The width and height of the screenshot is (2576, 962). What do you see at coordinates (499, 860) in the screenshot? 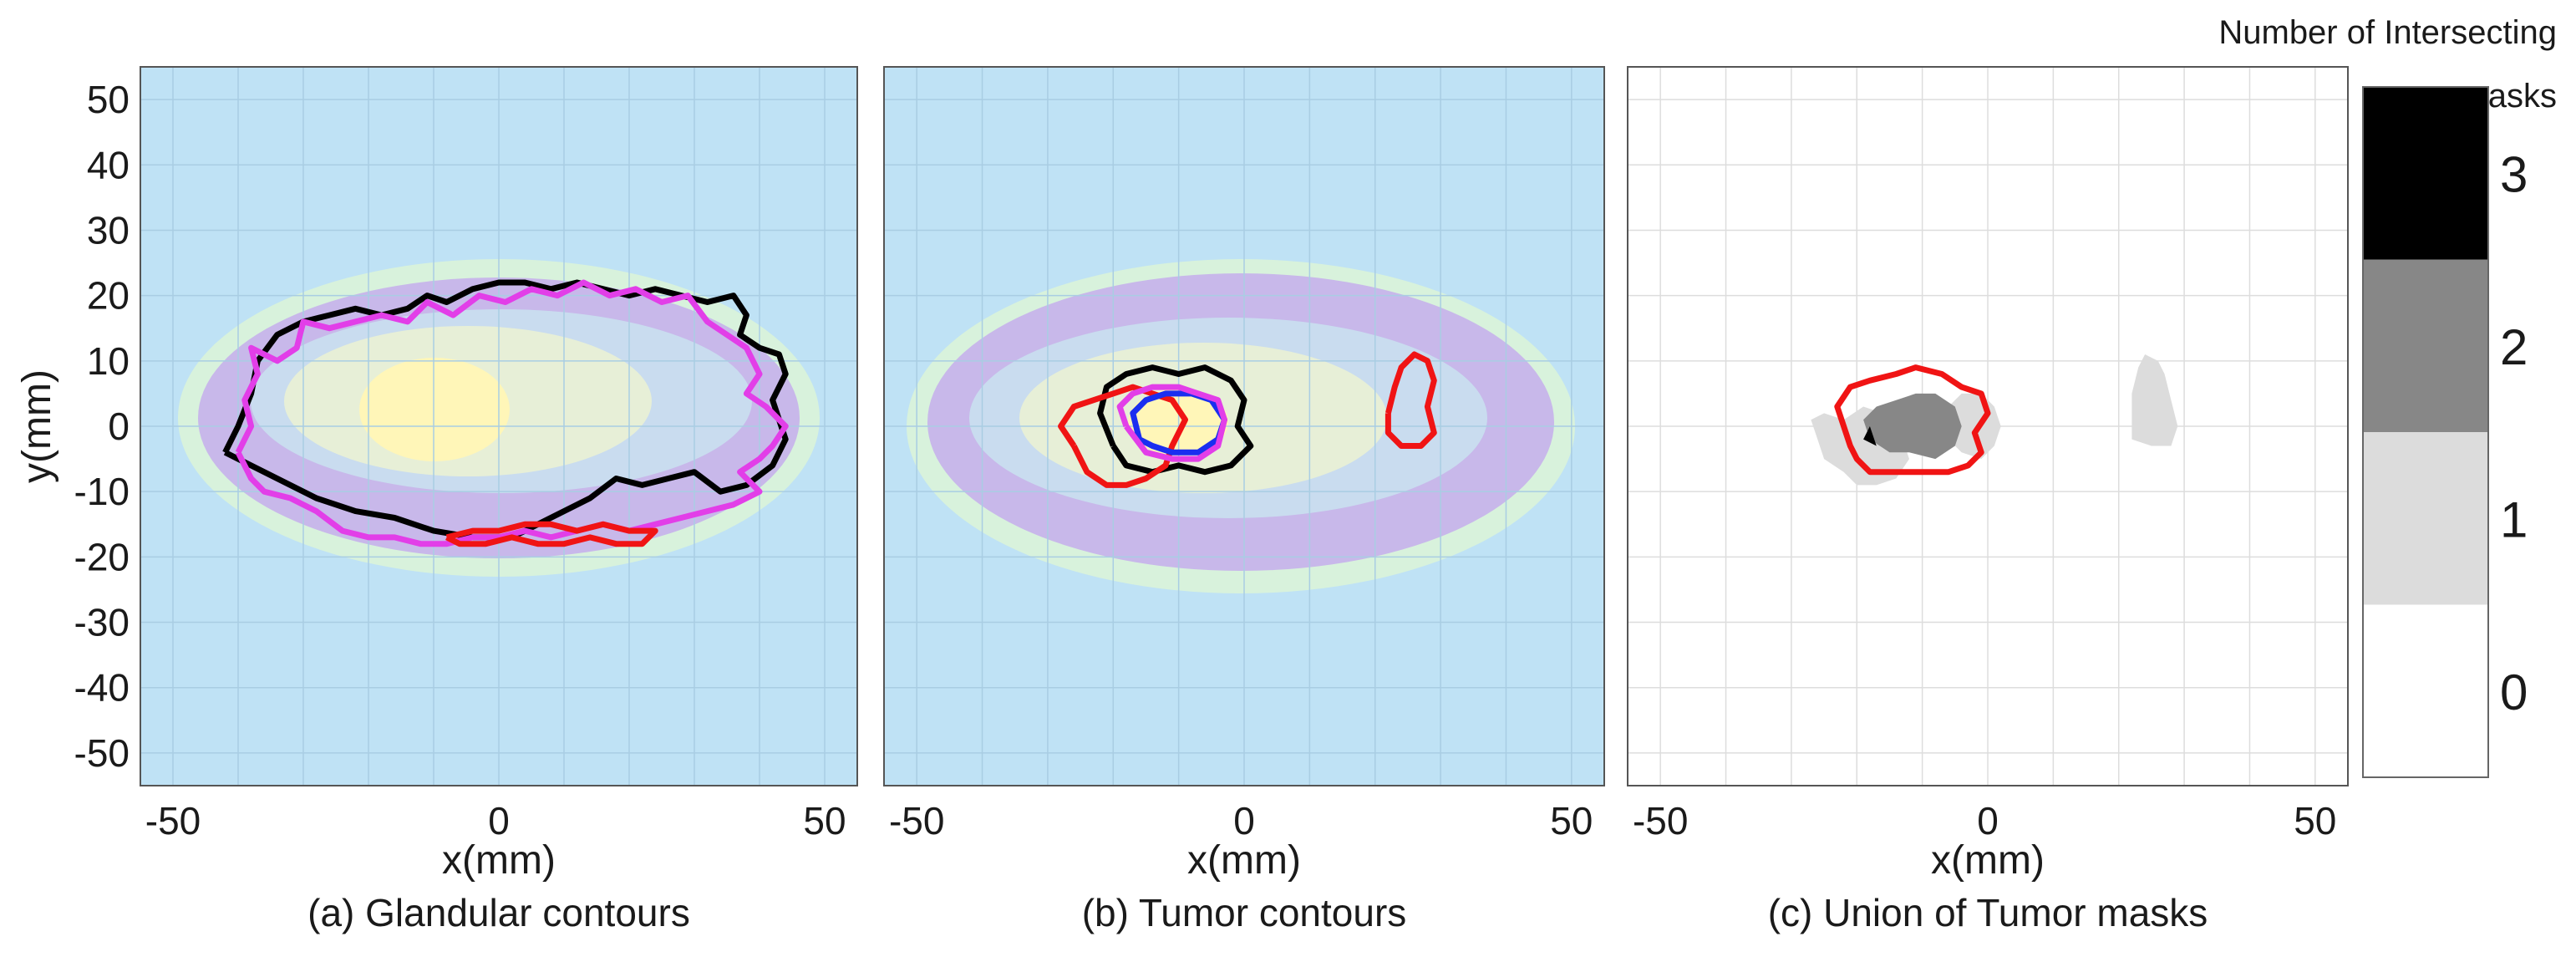
I see `x-axis-label-a: x(mm)` at bounding box center [499, 860].